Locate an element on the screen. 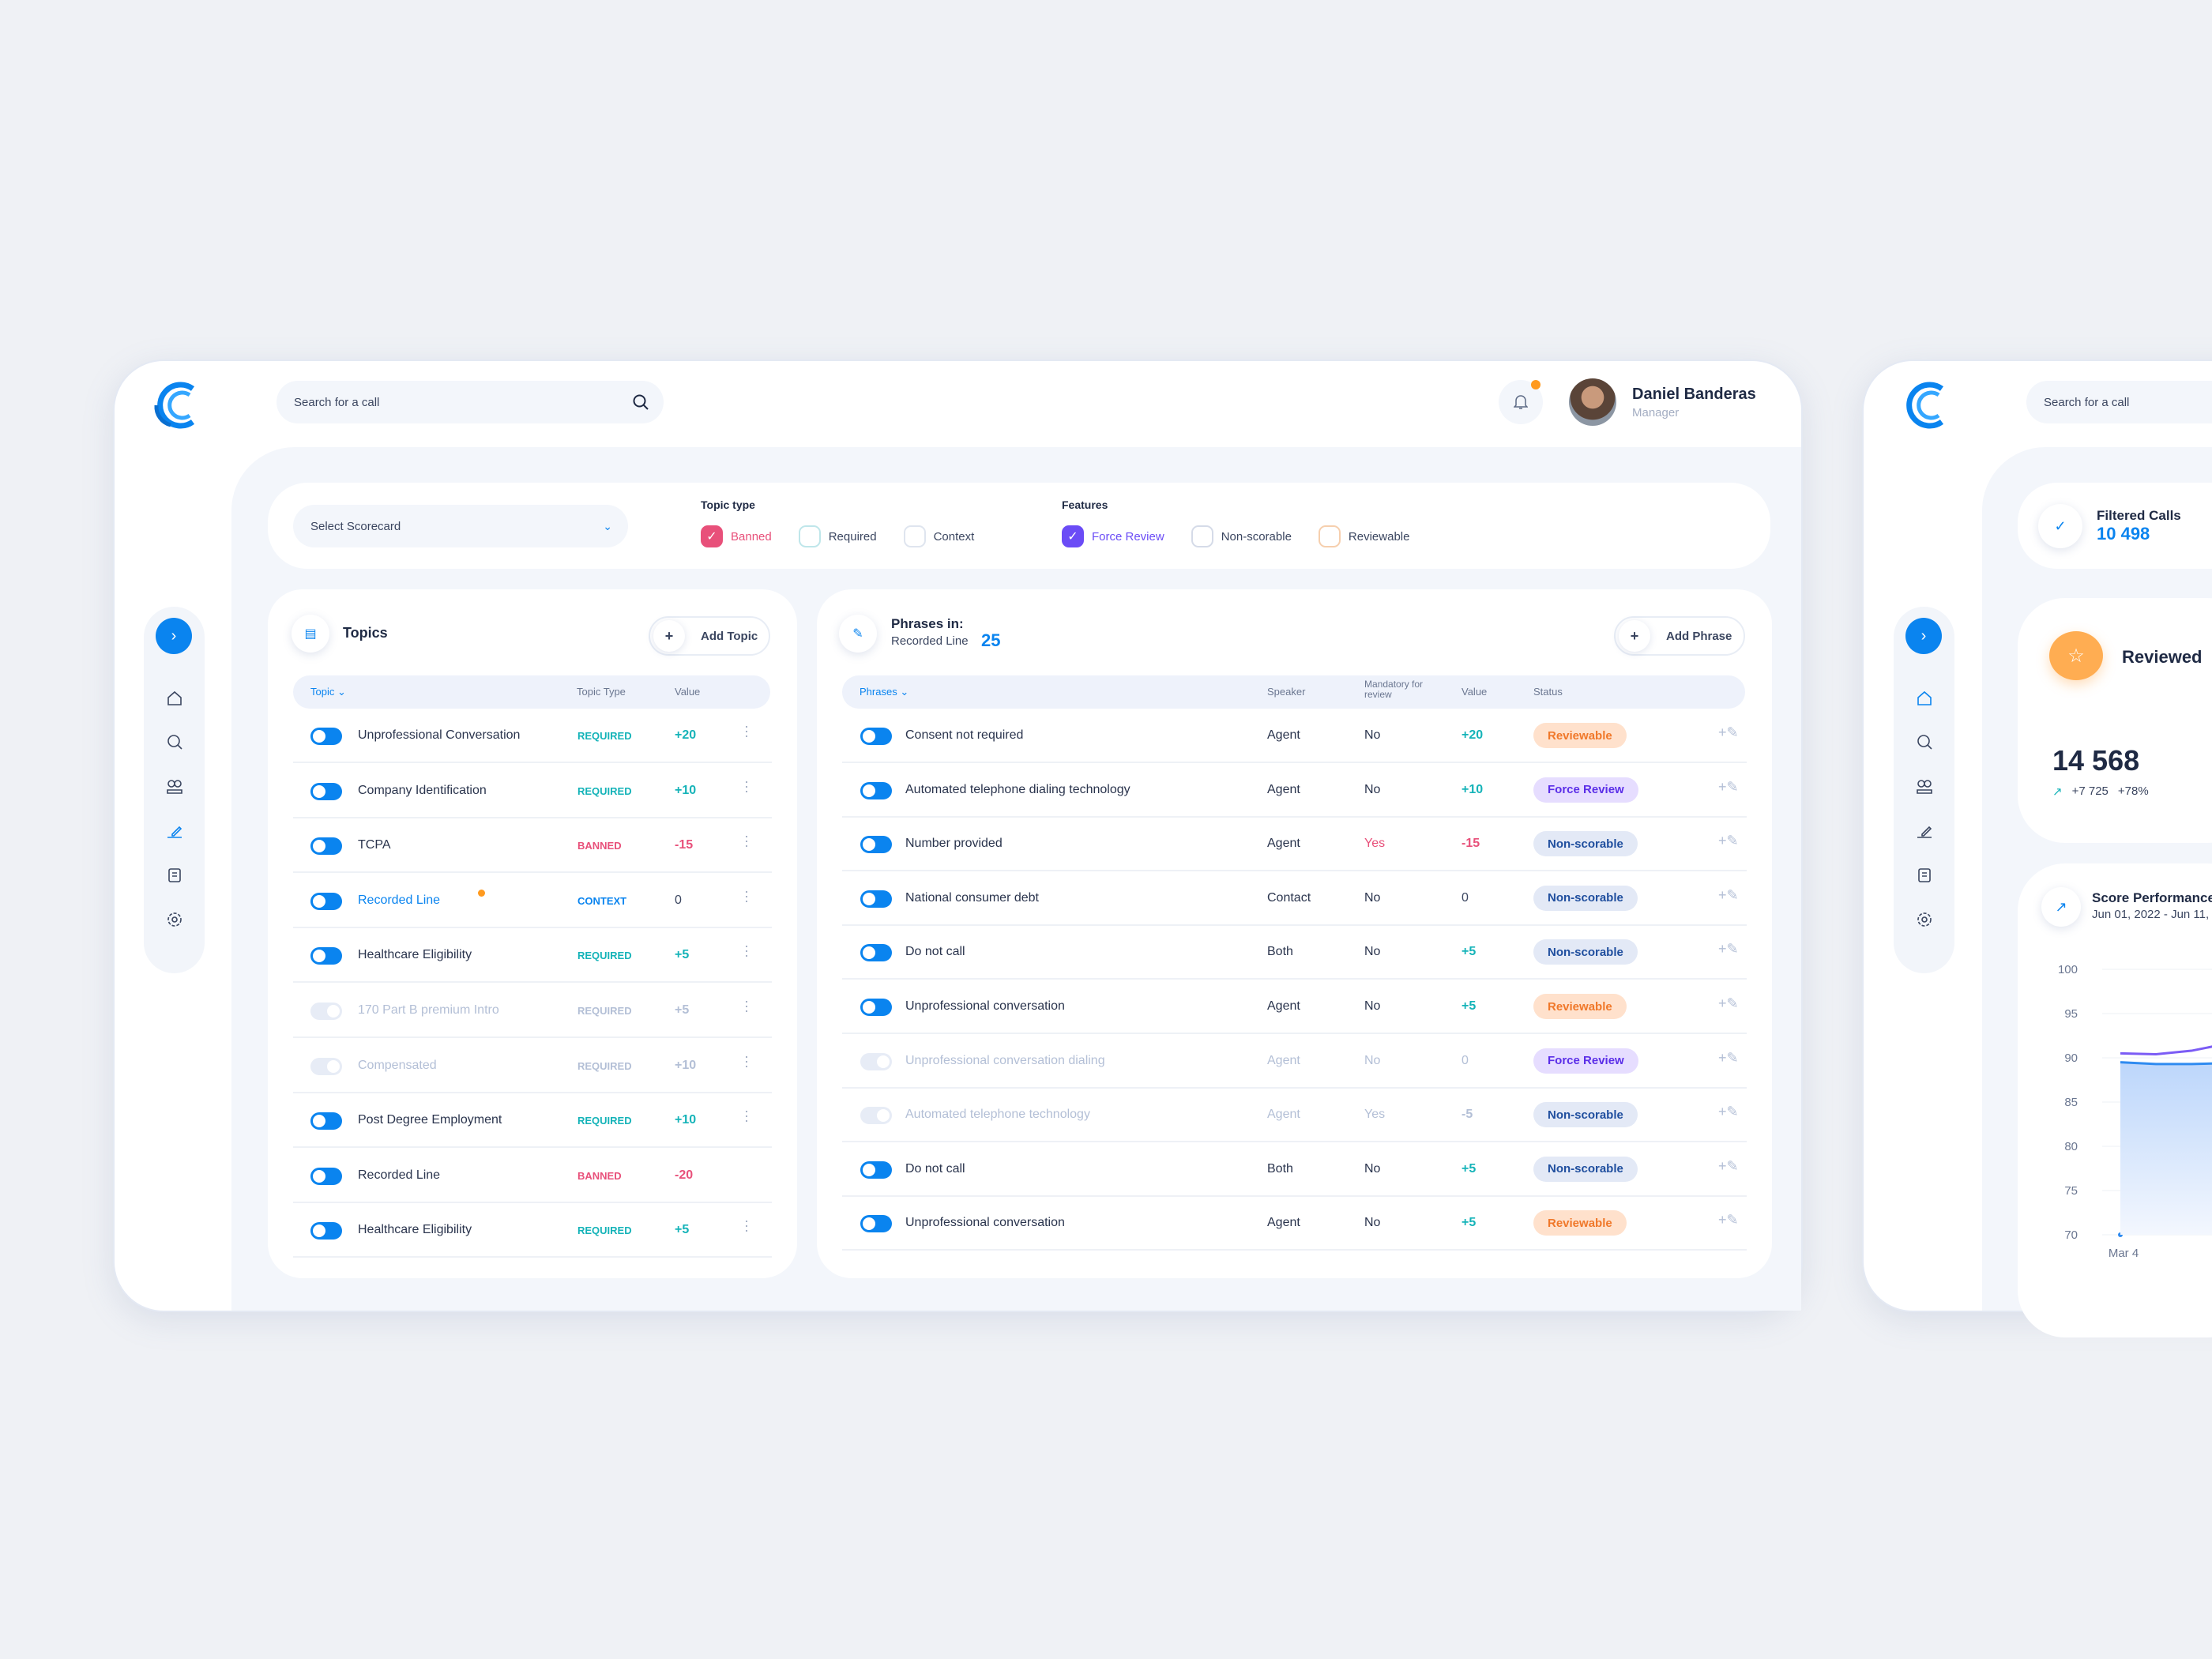 The height and width of the screenshot is (1659, 2212). topic-row: TCPA BANNED -15 ··· is located at coordinates (532, 846).